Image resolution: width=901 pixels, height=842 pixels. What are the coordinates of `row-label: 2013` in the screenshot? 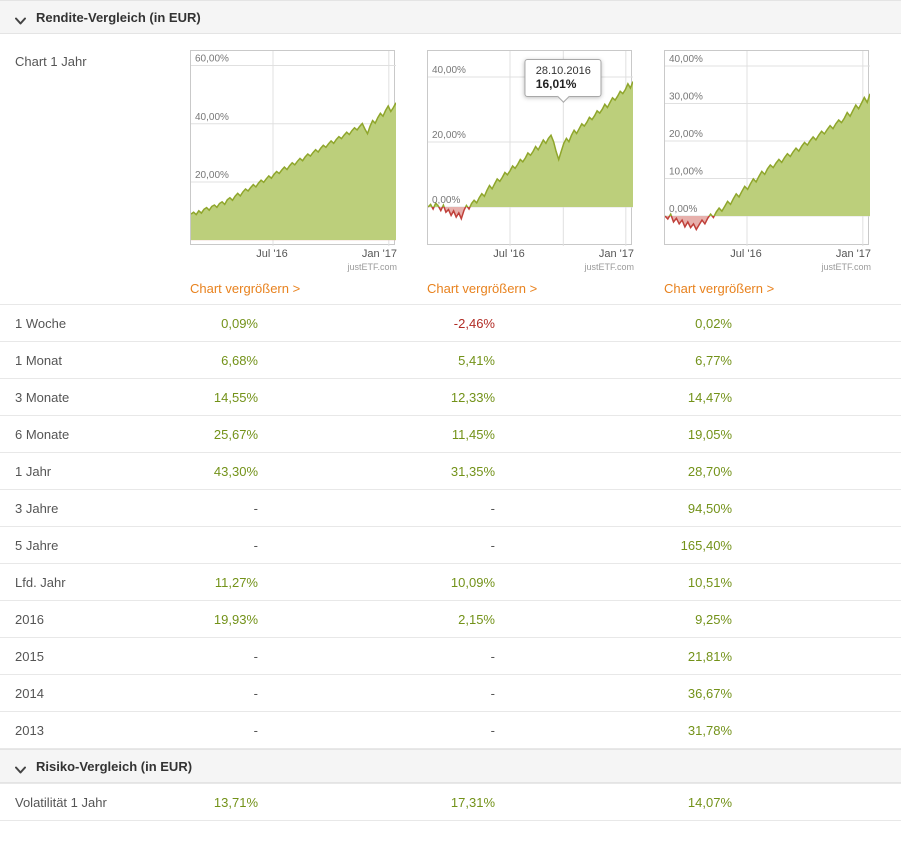 It's located at (29, 730).